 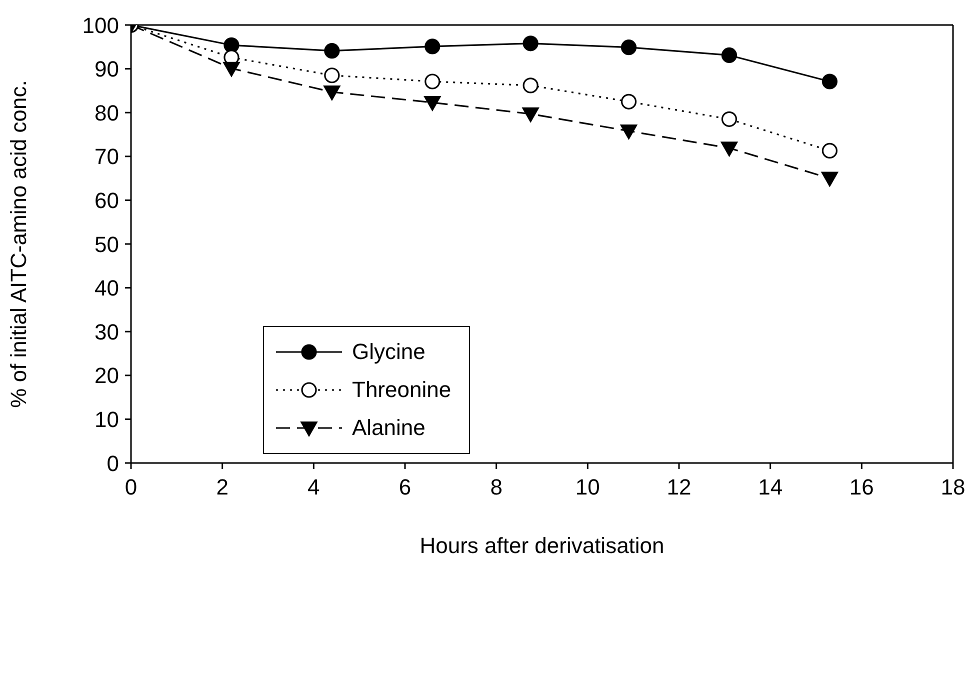 What do you see at coordinates (112, 463) in the screenshot?
I see `y-tick-label: 0` at bounding box center [112, 463].